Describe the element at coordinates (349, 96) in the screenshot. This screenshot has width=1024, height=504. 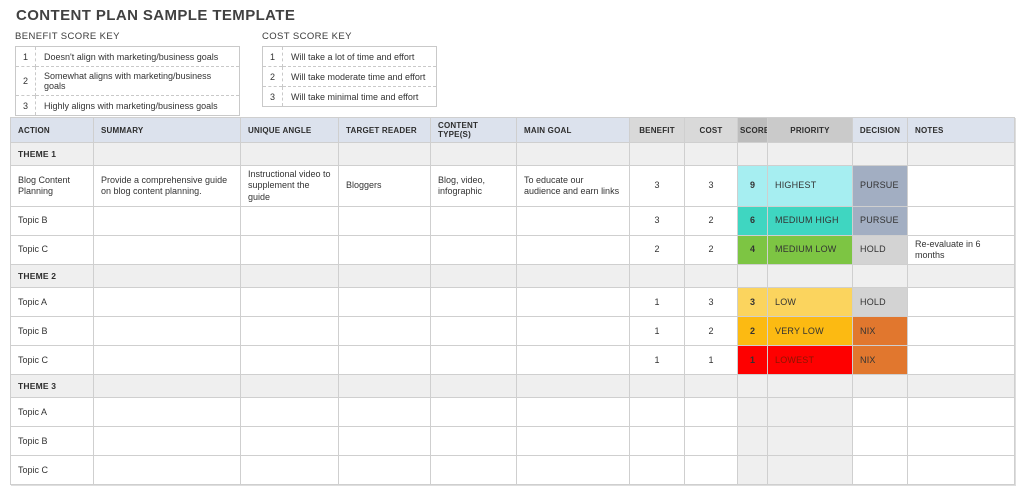
I see `key-row: 3 Will take minimal time and effort` at that location.